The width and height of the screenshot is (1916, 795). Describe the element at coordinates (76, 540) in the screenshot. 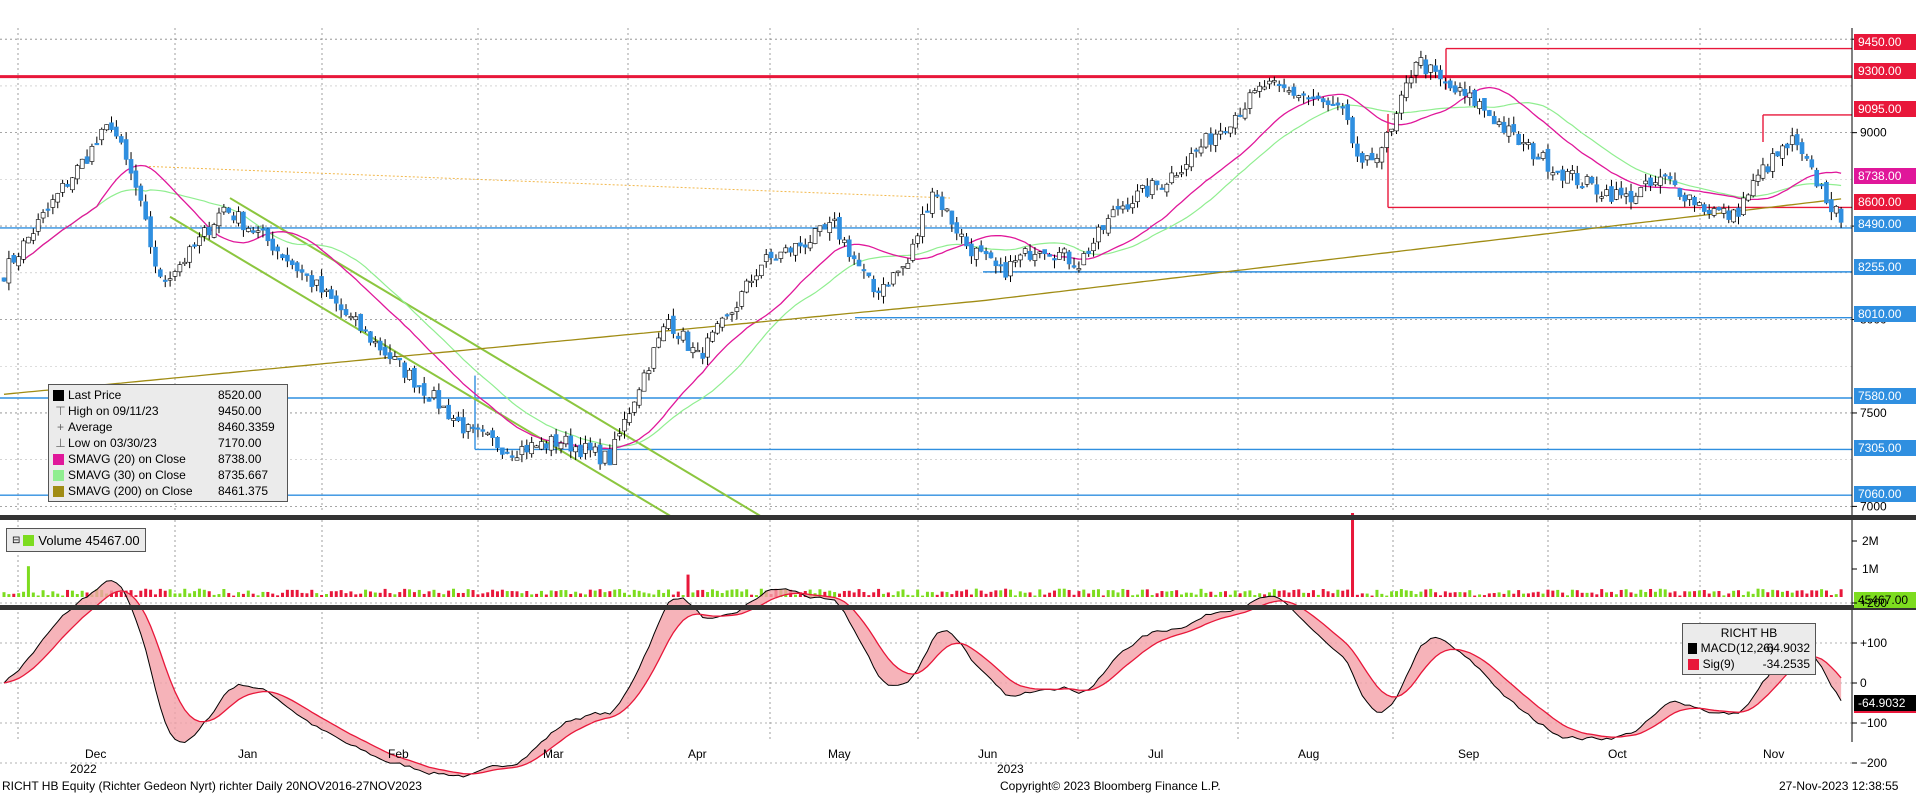

I see `volume-legend: ⊟ Volume 45467.00` at that location.